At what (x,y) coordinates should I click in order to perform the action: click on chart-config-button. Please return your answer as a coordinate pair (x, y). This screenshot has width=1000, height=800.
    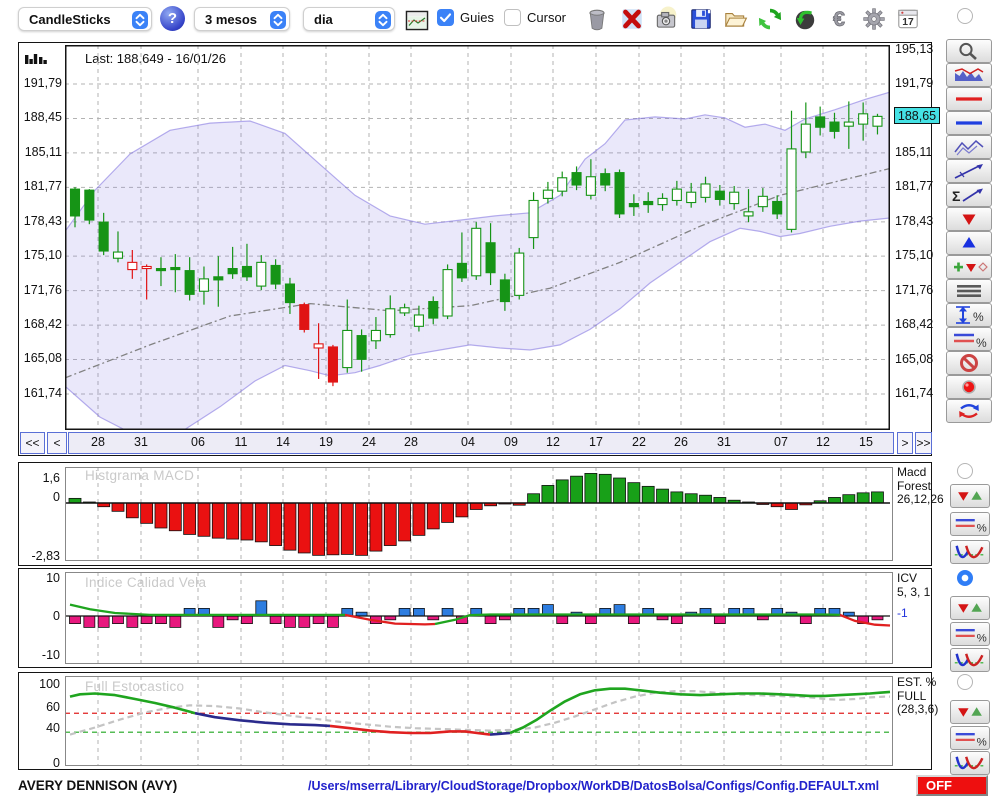
    Looking at the image, I should click on (417, 21).